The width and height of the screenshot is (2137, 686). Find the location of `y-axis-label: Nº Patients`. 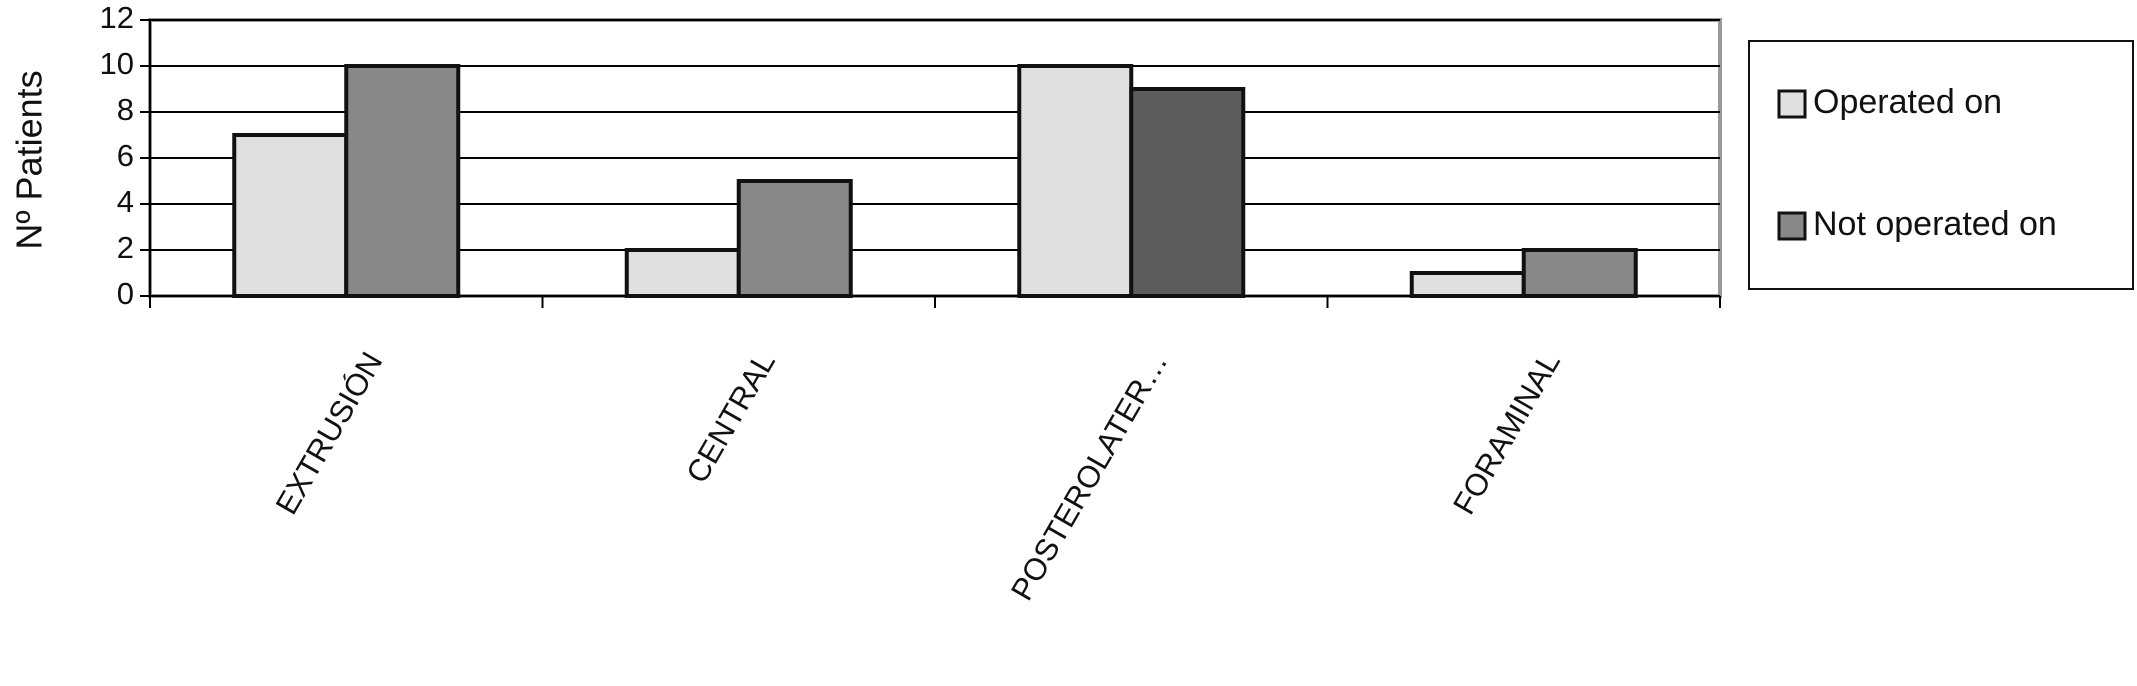

y-axis-label: Nº Patients is located at coordinates (29, 159).